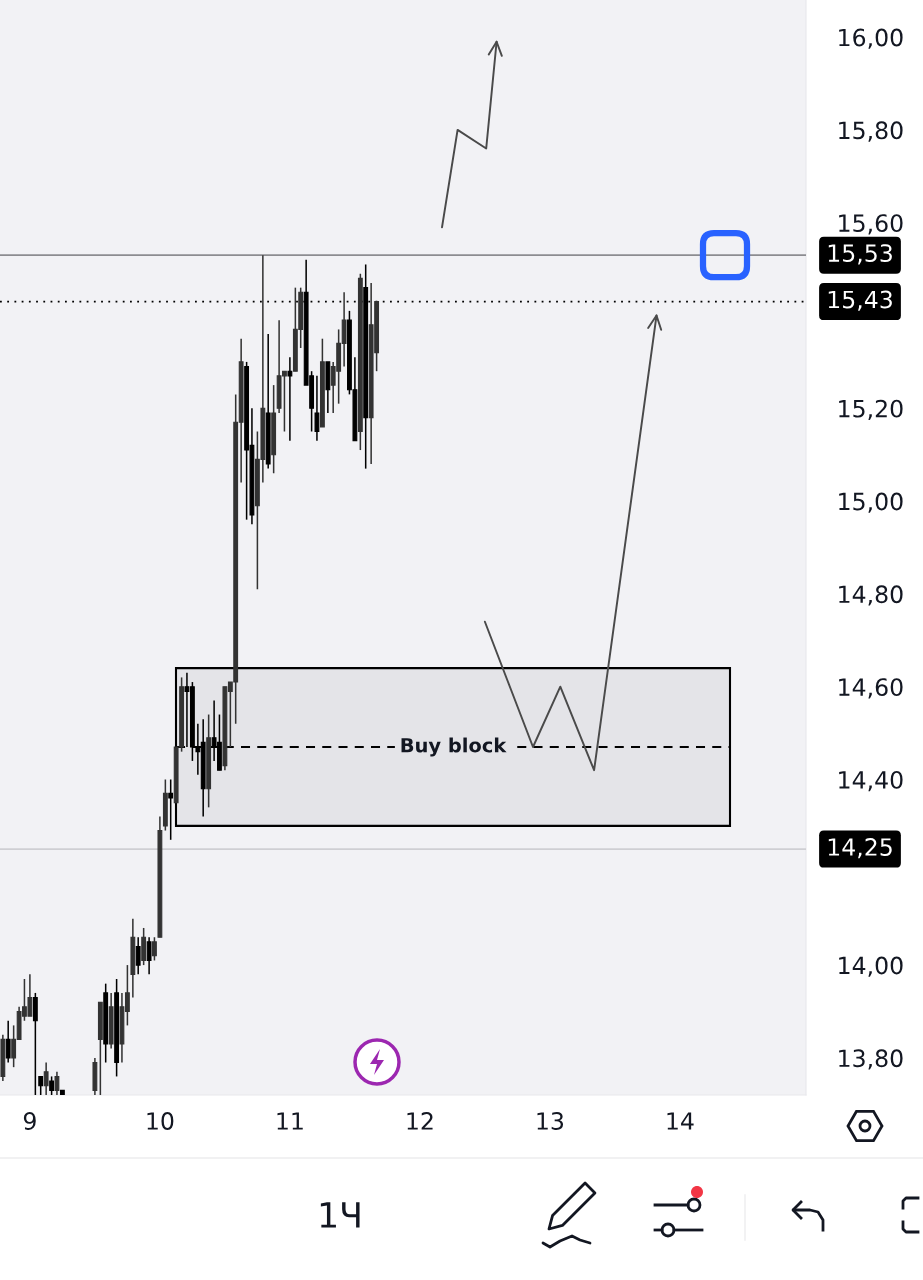 The height and width of the screenshot is (1280, 923). Describe the element at coordinates (871, 410) in the screenshot. I see `y-tick-label: 15,20` at that location.